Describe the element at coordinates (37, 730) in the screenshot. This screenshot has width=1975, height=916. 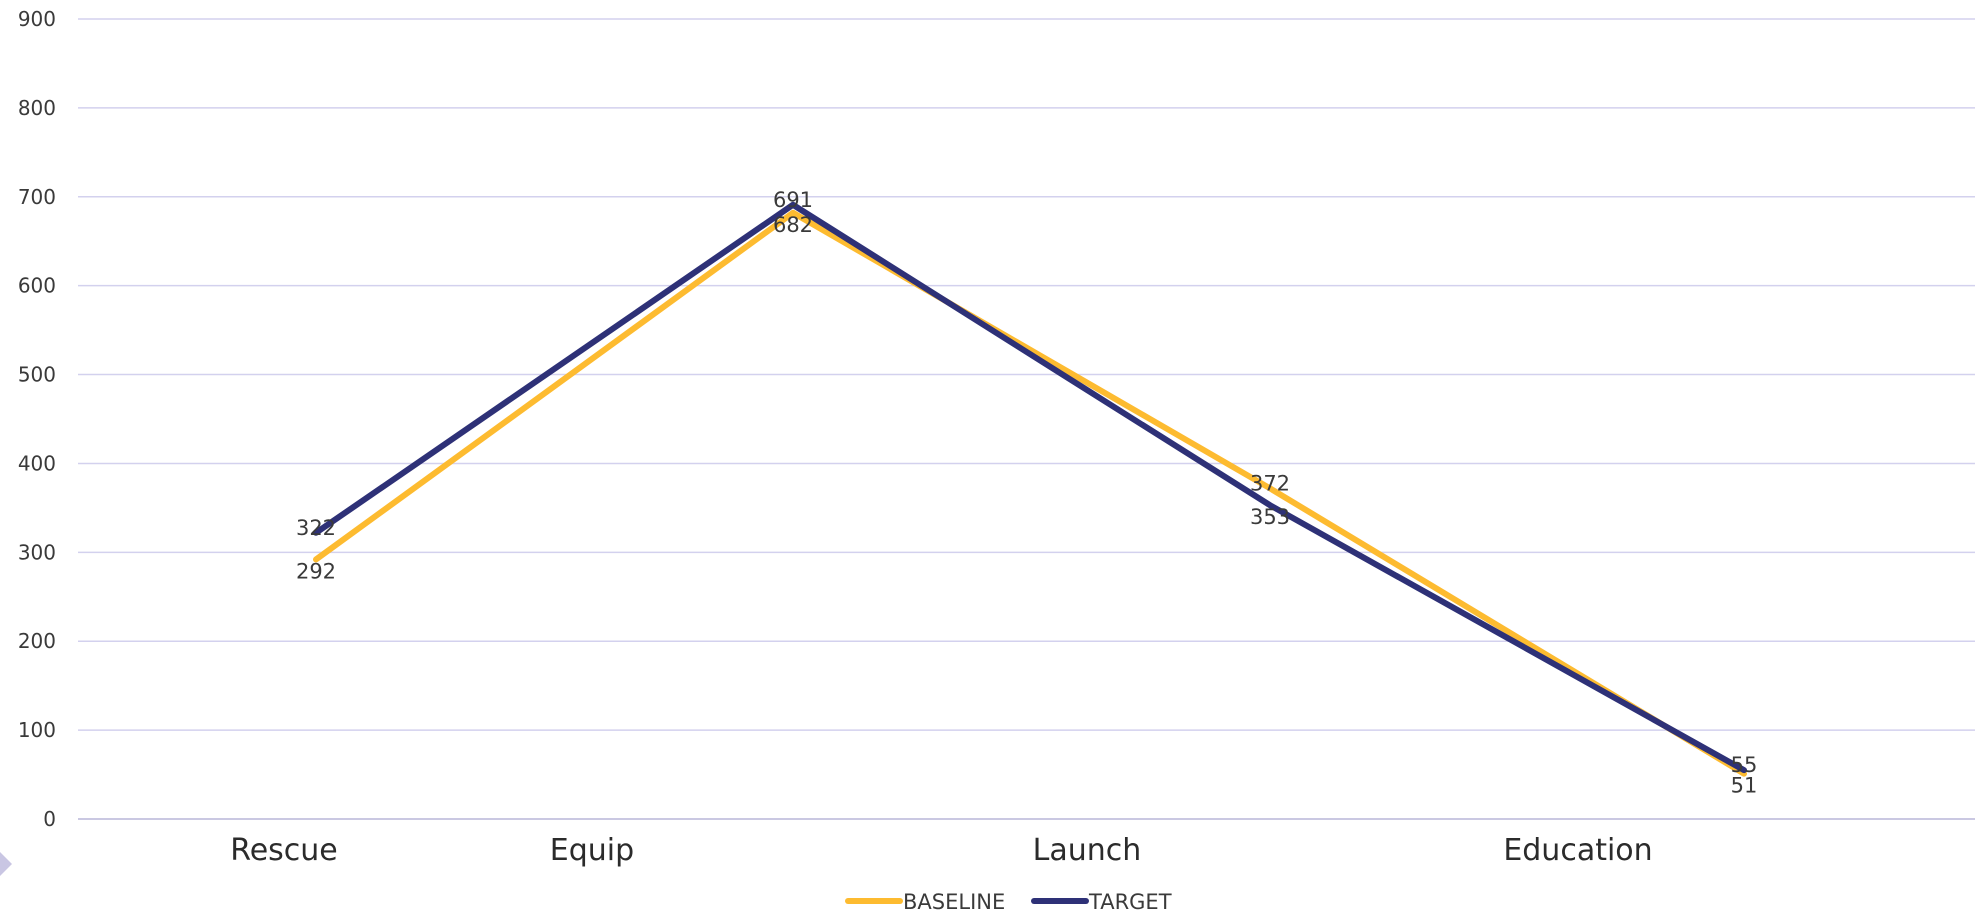
I see `y-tick-label: 100` at that location.